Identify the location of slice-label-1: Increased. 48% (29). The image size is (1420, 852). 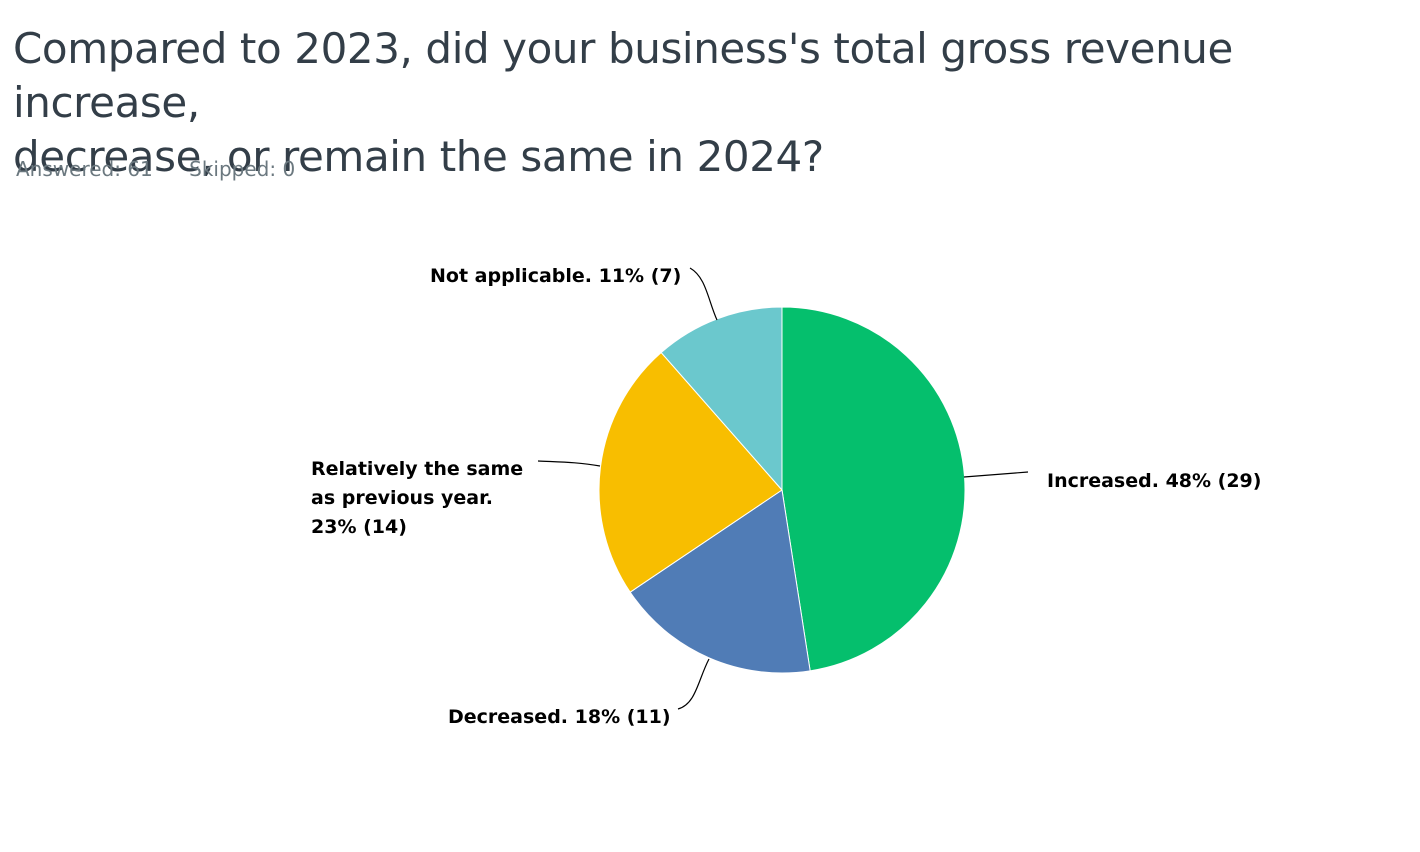
(1154, 481).